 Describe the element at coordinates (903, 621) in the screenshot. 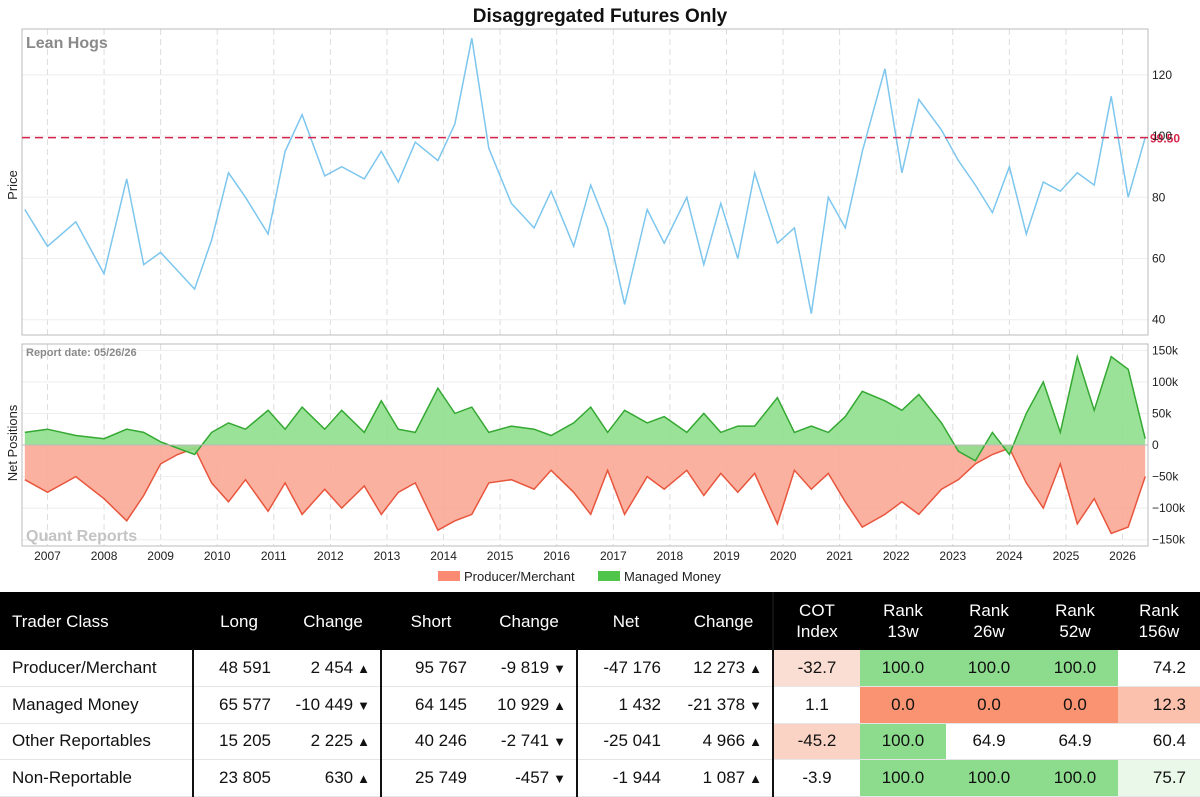

I see `header-rank-13w: Rank 13w` at that location.